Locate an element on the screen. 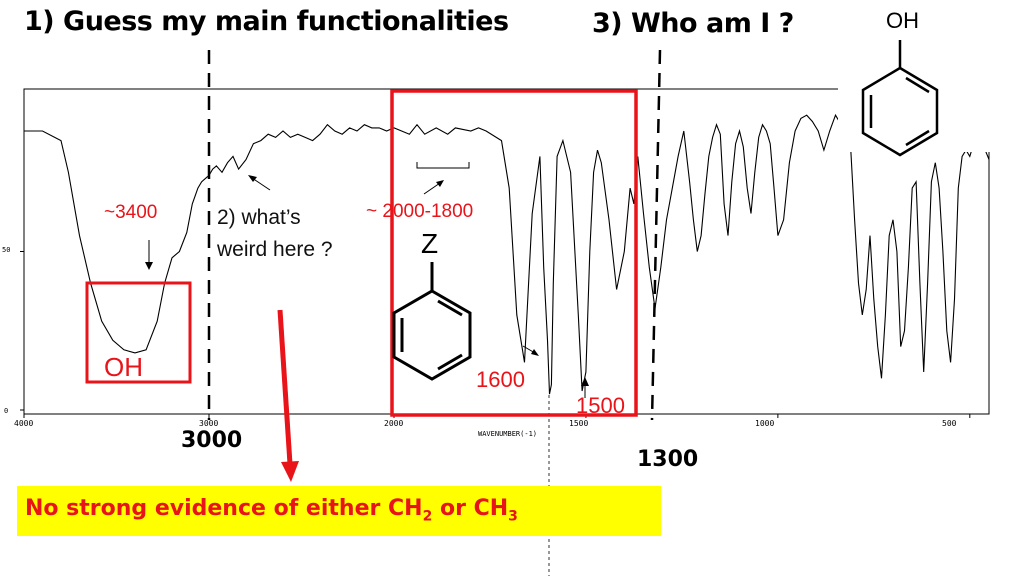  label-1300: 1300 is located at coordinates (668, 459).